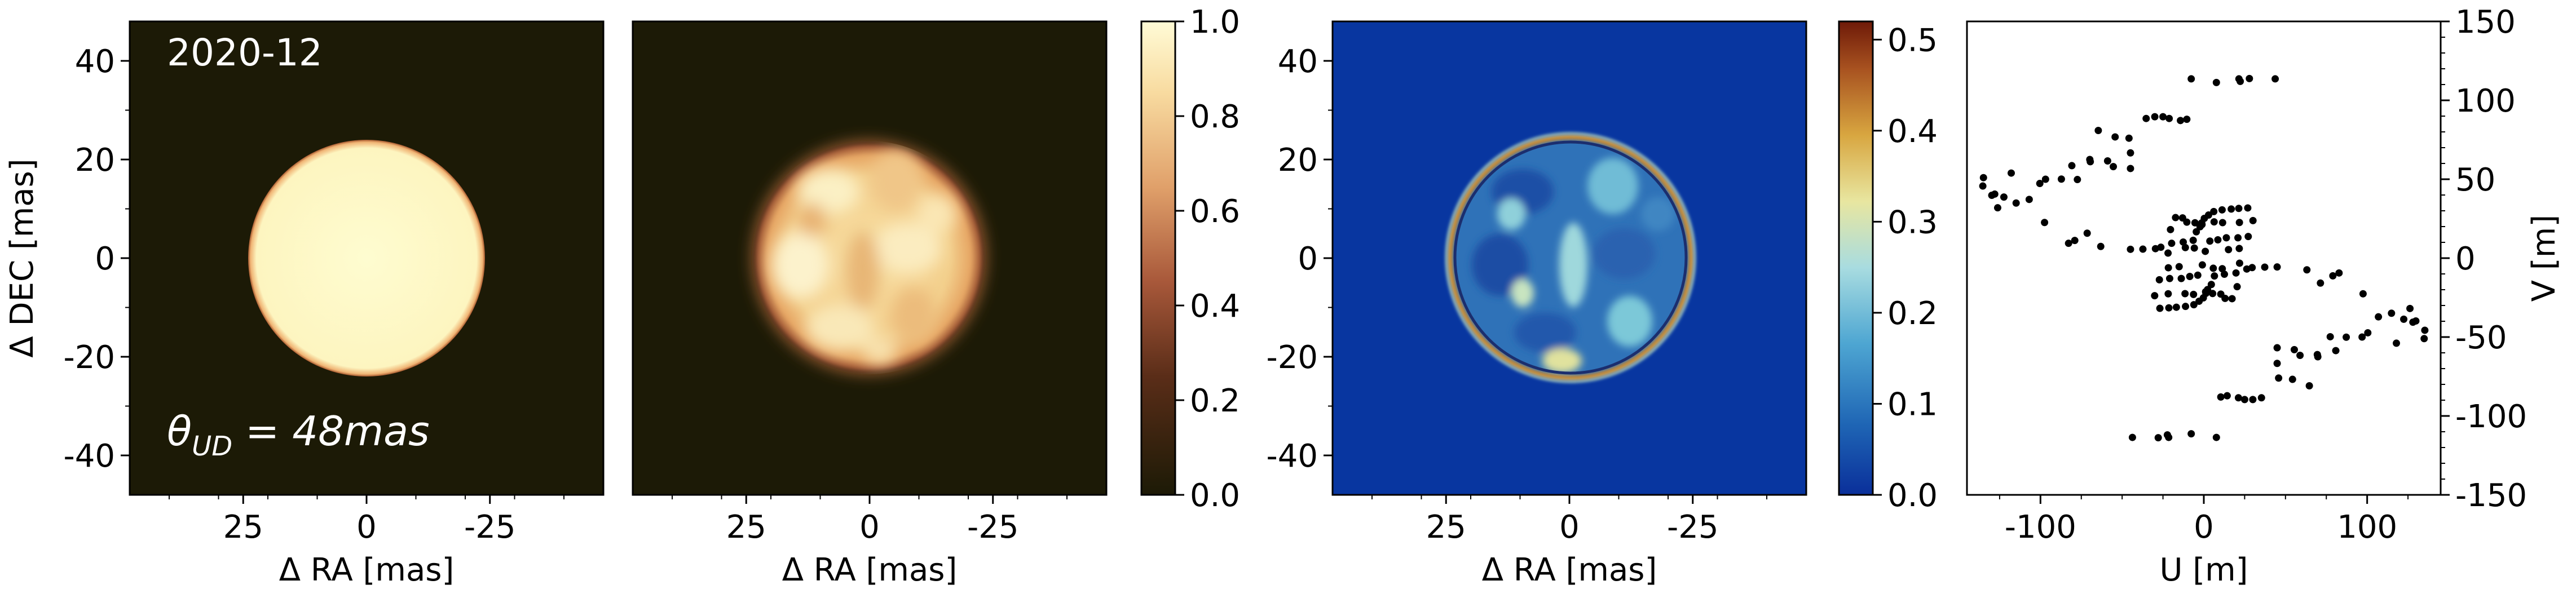 The height and width of the screenshot is (598, 2576). What do you see at coordinates (1215, 211) in the screenshot?
I see `colorbar-tick-label: 0.6` at bounding box center [1215, 211].